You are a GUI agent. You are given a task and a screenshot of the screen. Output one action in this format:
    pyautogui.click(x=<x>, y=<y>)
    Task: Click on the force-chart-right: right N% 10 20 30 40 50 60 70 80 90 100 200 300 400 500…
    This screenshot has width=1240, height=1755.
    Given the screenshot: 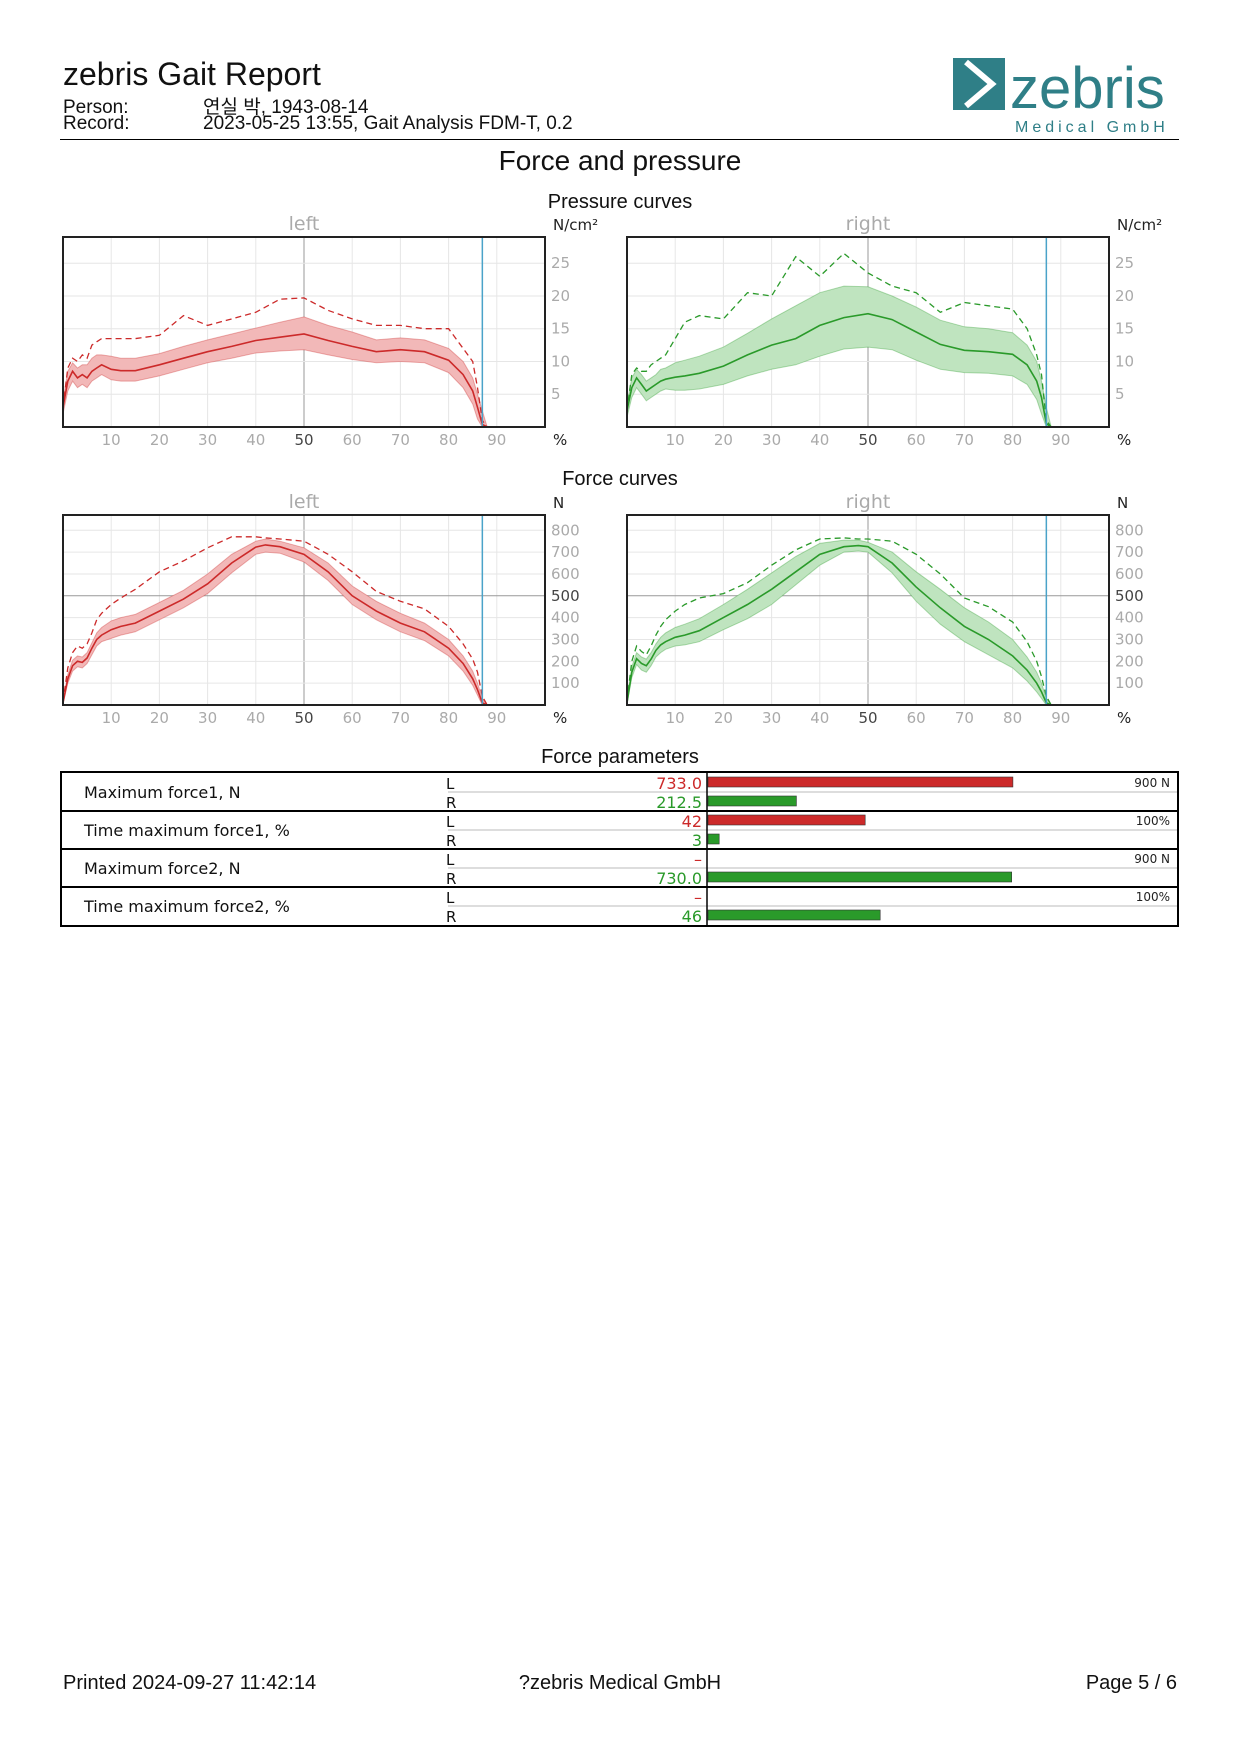 What is the action you would take?
    pyautogui.click(x=885, y=609)
    